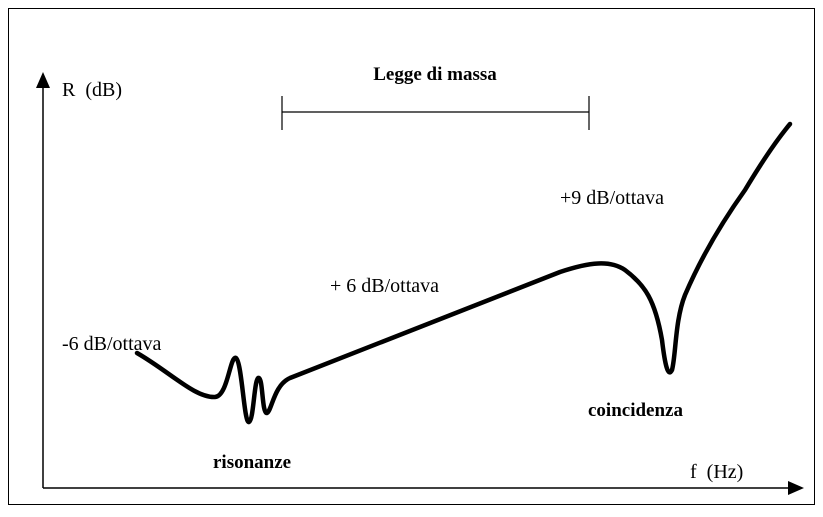 The width and height of the screenshot is (823, 517). Describe the element at coordinates (435, 74) in the screenshot. I see `bracket-label: Legge di massa` at that location.